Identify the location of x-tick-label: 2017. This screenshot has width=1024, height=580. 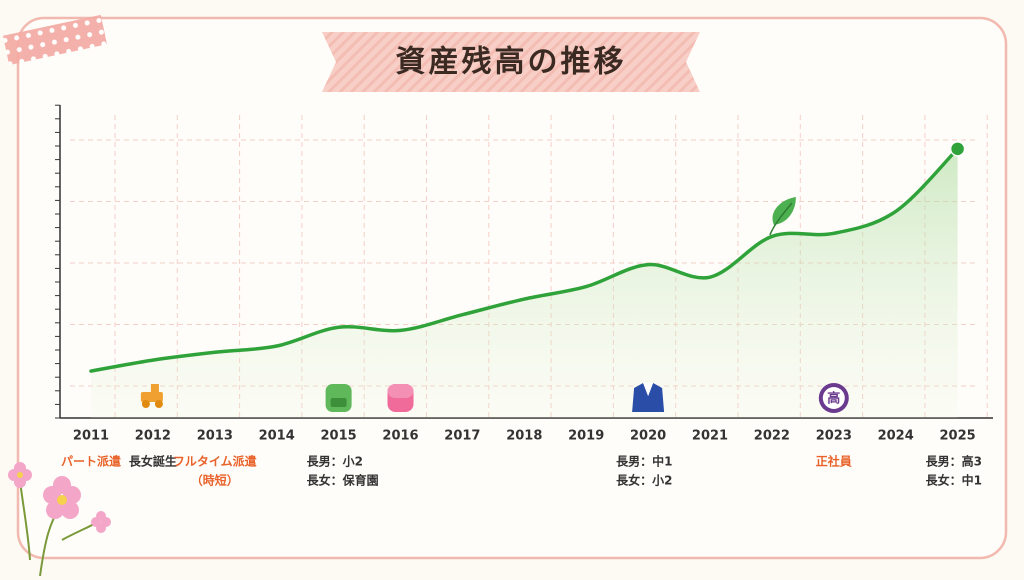
(462, 436).